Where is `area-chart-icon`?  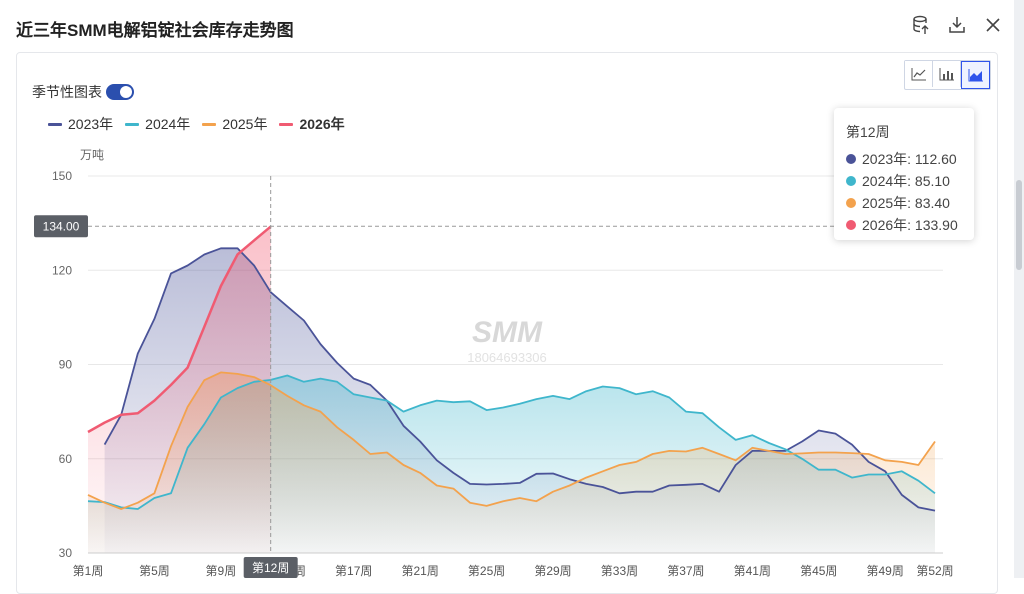 area-chart-icon is located at coordinates (975, 75).